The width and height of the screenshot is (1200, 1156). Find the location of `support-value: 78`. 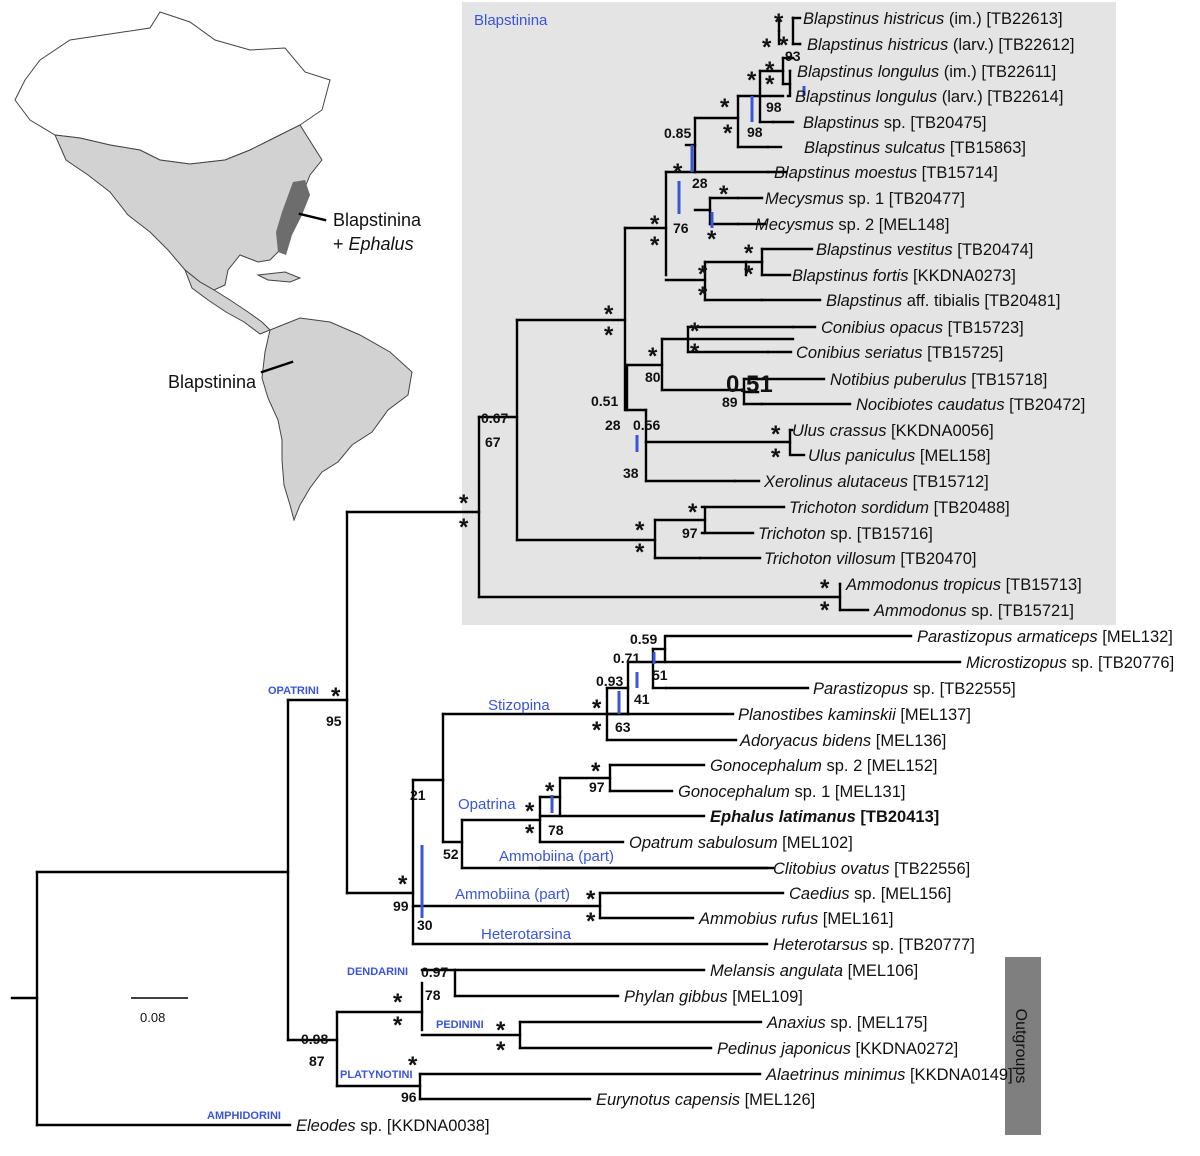

support-value: 78 is located at coordinates (433, 995).